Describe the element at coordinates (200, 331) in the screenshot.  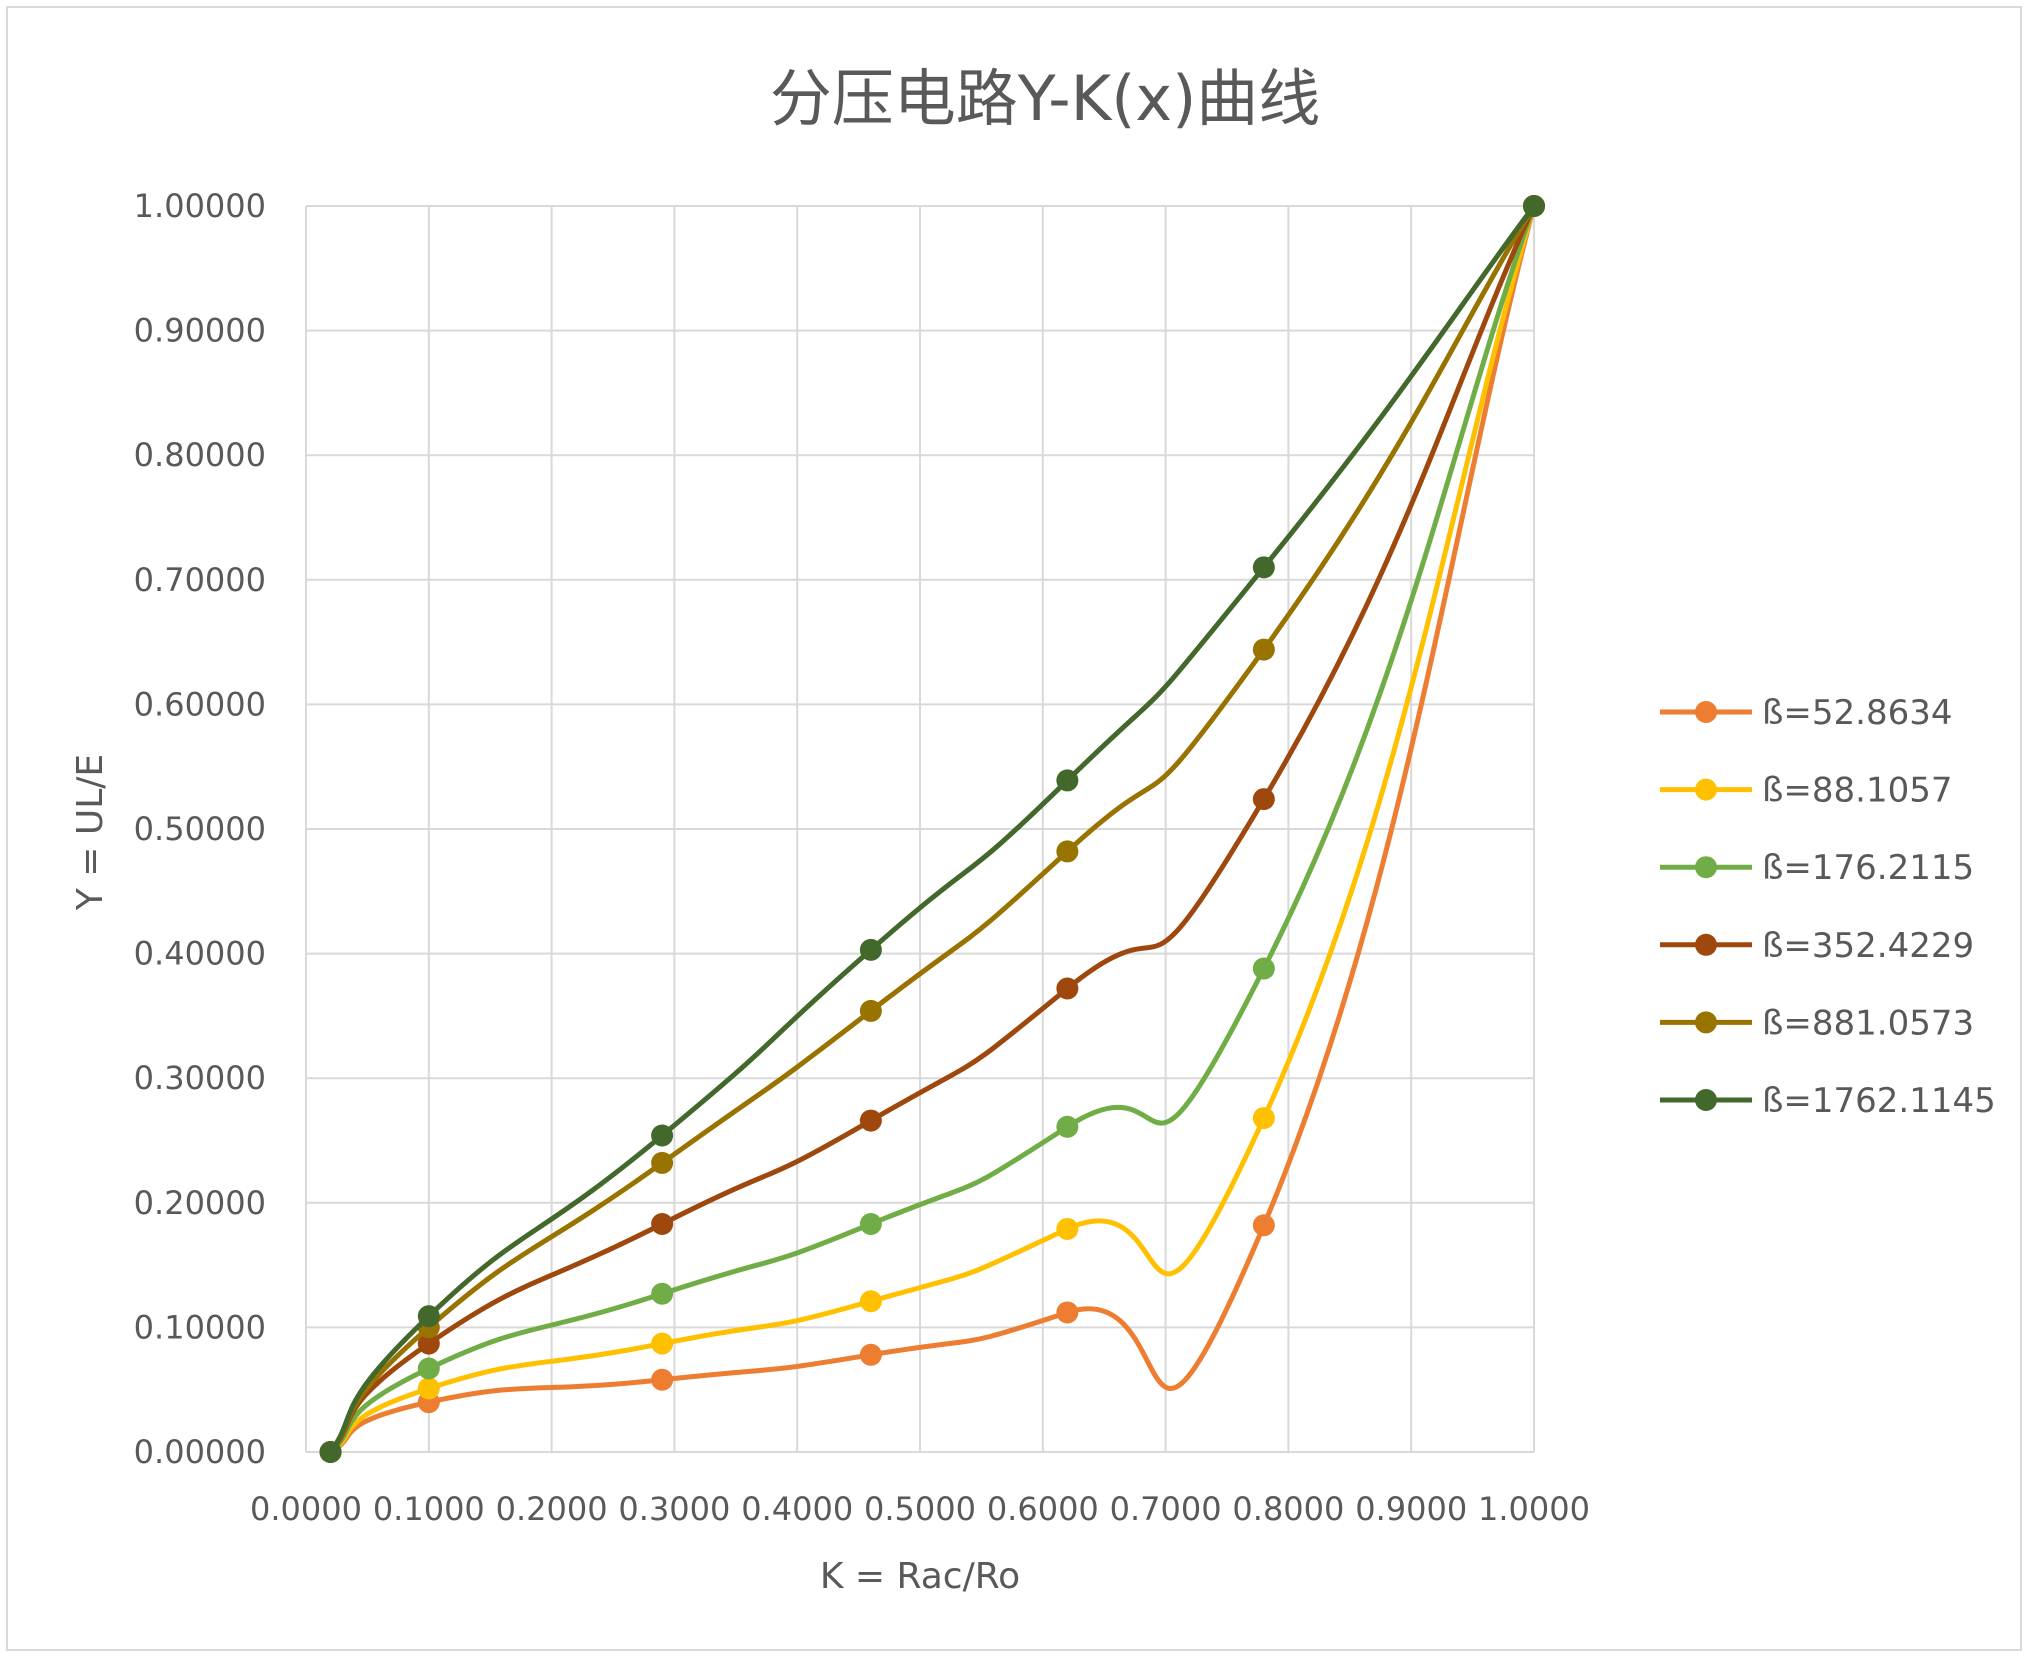
I see `y-tick-label: 0.90000` at that location.